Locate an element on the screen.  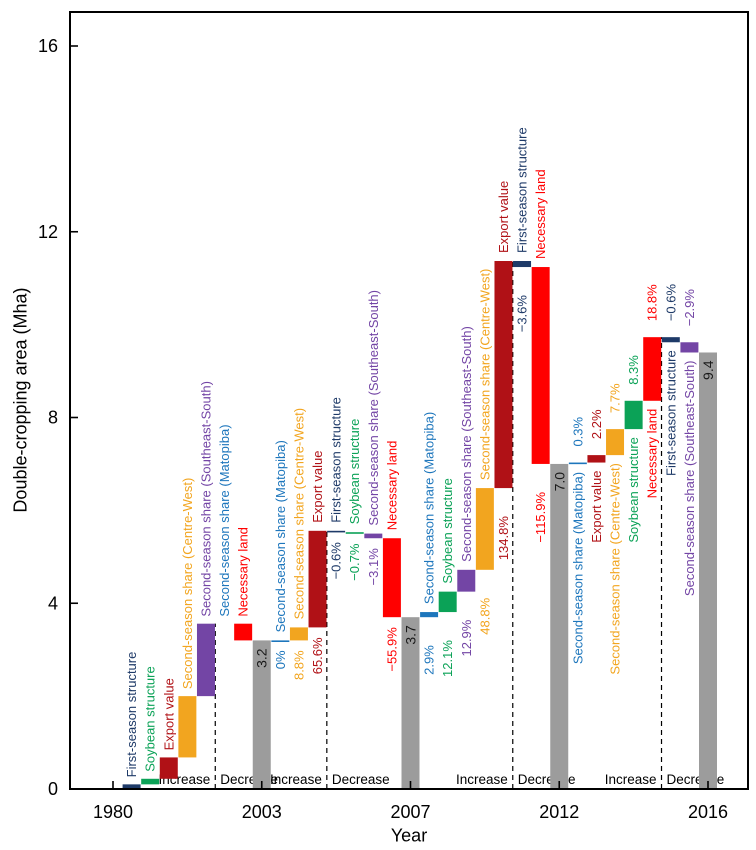
bar-2003-2007-first-season-structure is located at coordinates (336, 531).